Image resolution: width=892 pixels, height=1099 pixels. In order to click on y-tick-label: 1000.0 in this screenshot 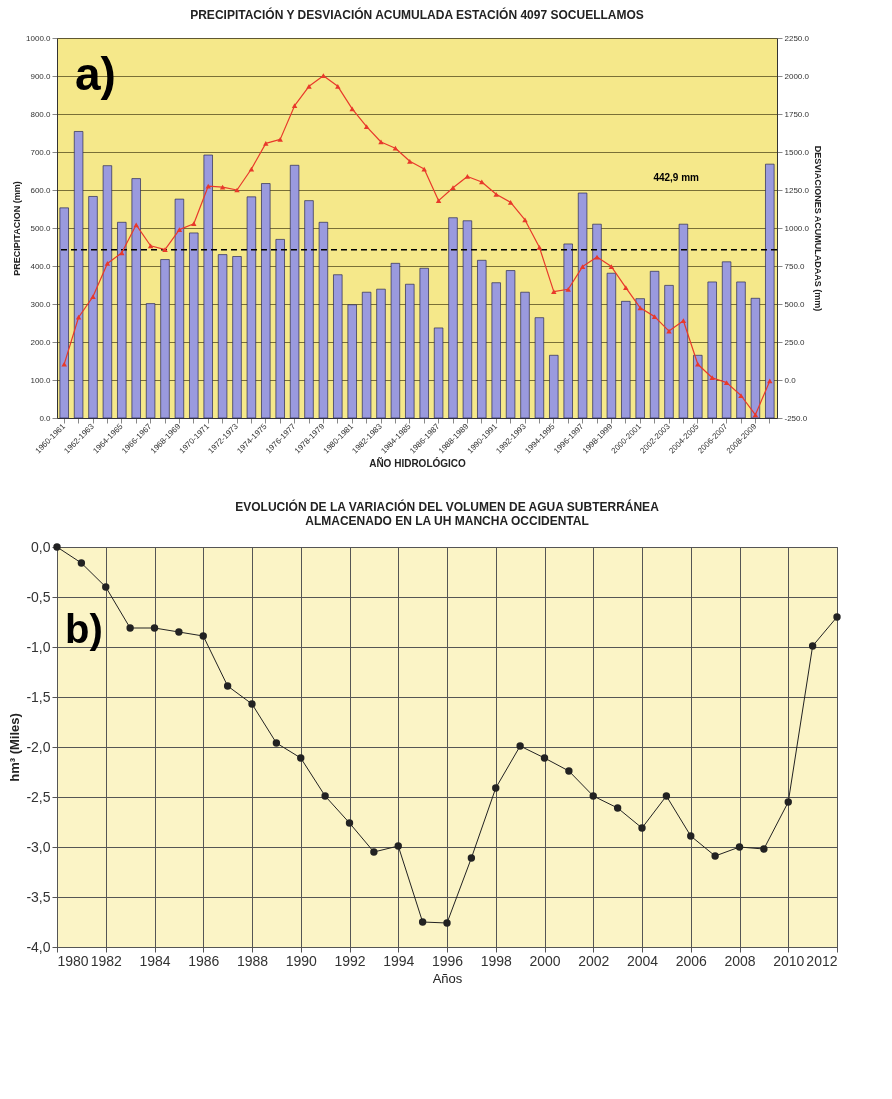, I will do `click(39, 38)`.